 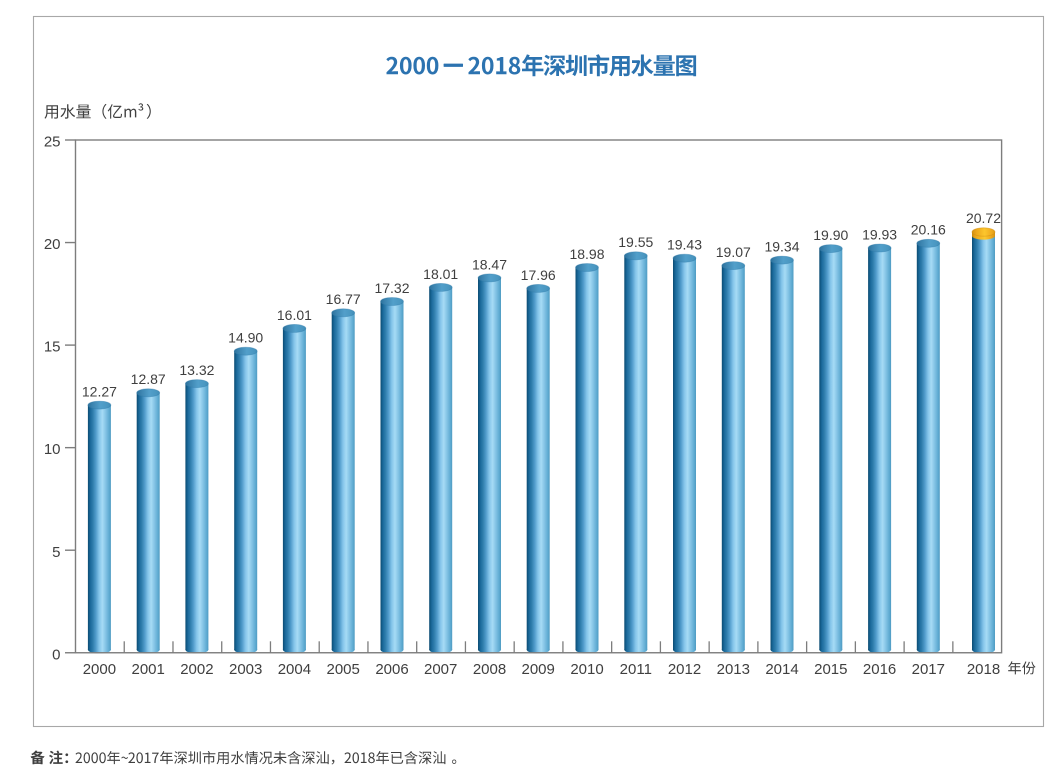 I want to click on svg-text: 14.90, so click(x=245, y=338).